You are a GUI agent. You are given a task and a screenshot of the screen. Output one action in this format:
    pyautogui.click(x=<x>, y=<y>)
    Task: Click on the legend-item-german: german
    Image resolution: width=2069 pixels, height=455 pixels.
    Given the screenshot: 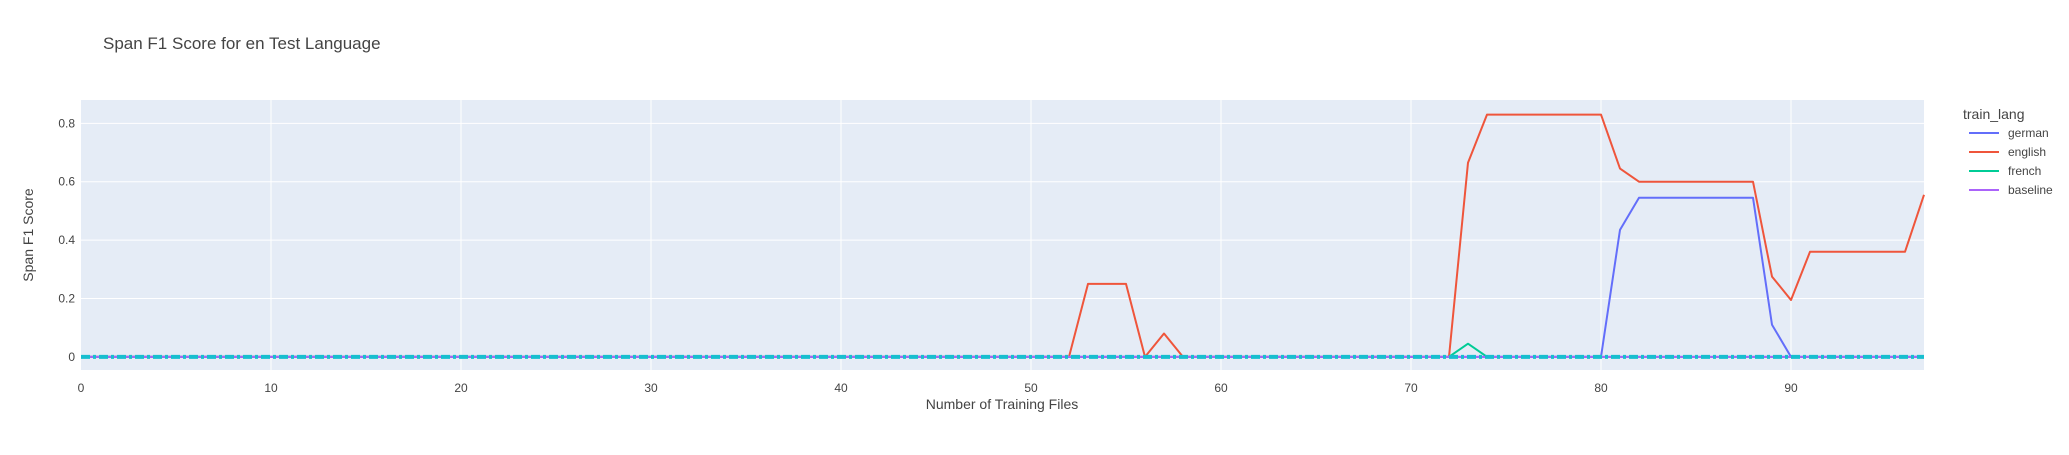 What is the action you would take?
    pyautogui.click(x=2009, y=133)
    